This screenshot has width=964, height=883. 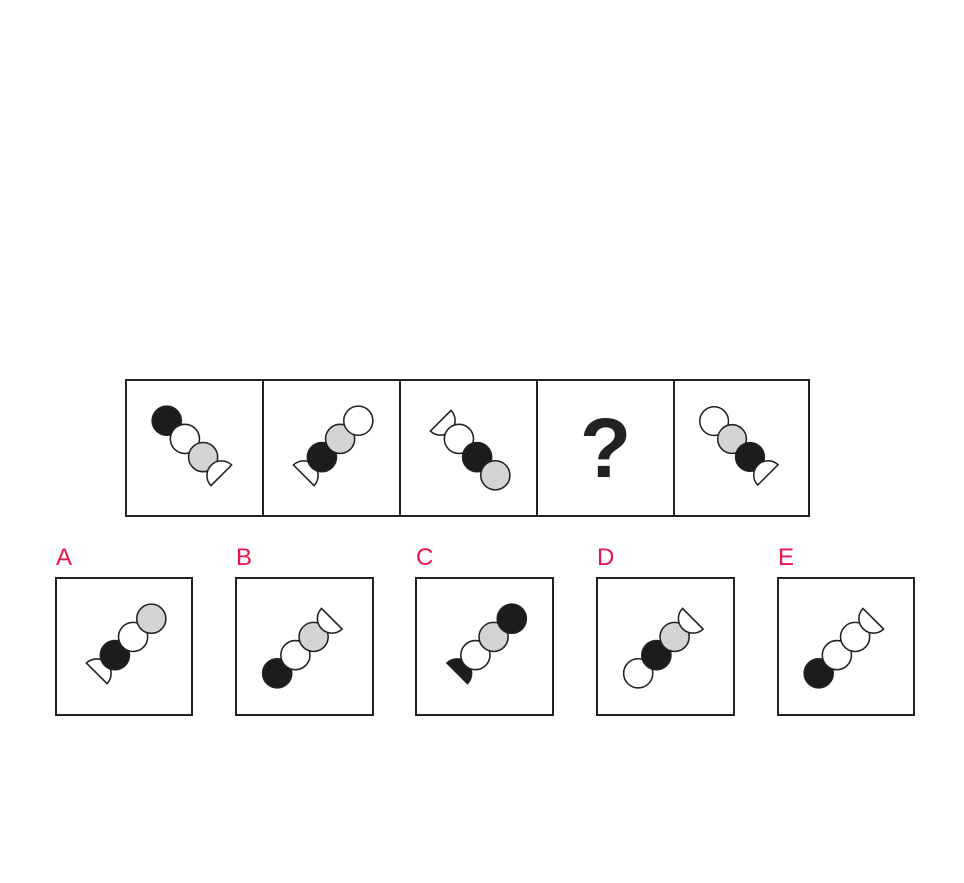 What do you see at coordinates (244, 557) in the screenshot?
I see `option-b-label: B` at bounding box center [244, 557].